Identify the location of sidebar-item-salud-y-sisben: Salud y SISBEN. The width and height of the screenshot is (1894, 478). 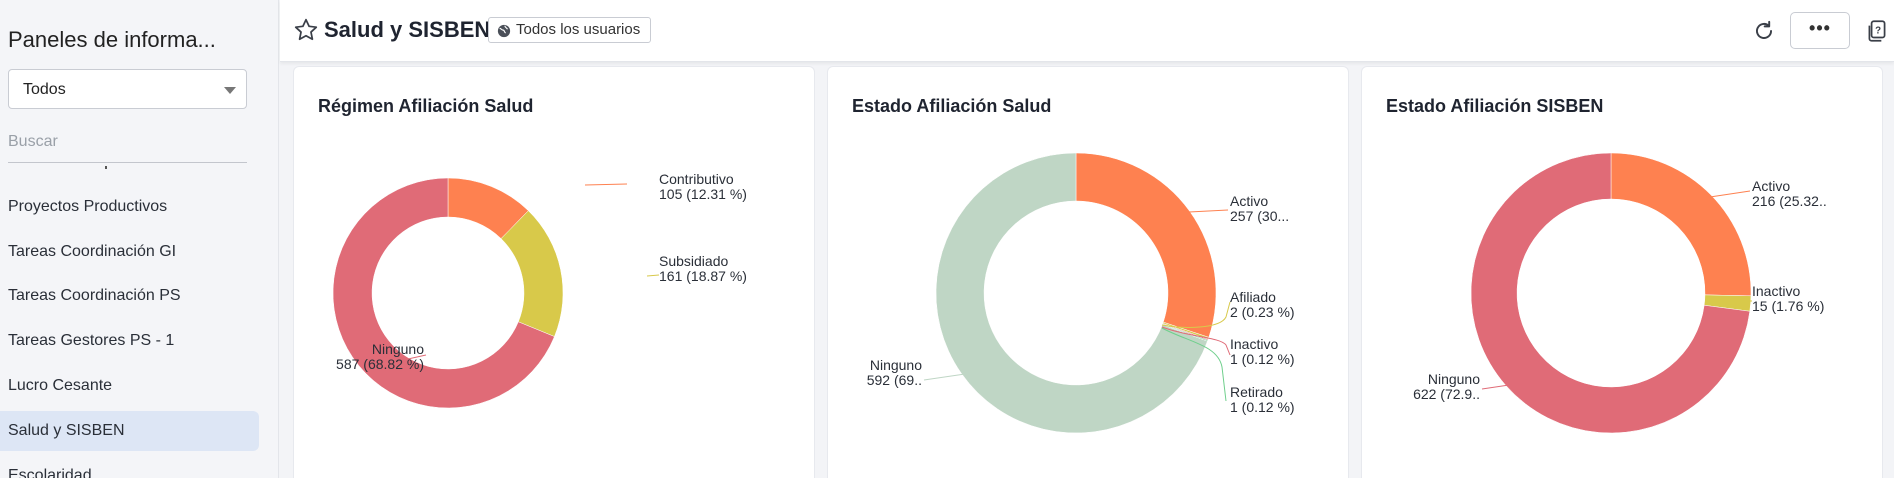
(129, 431).